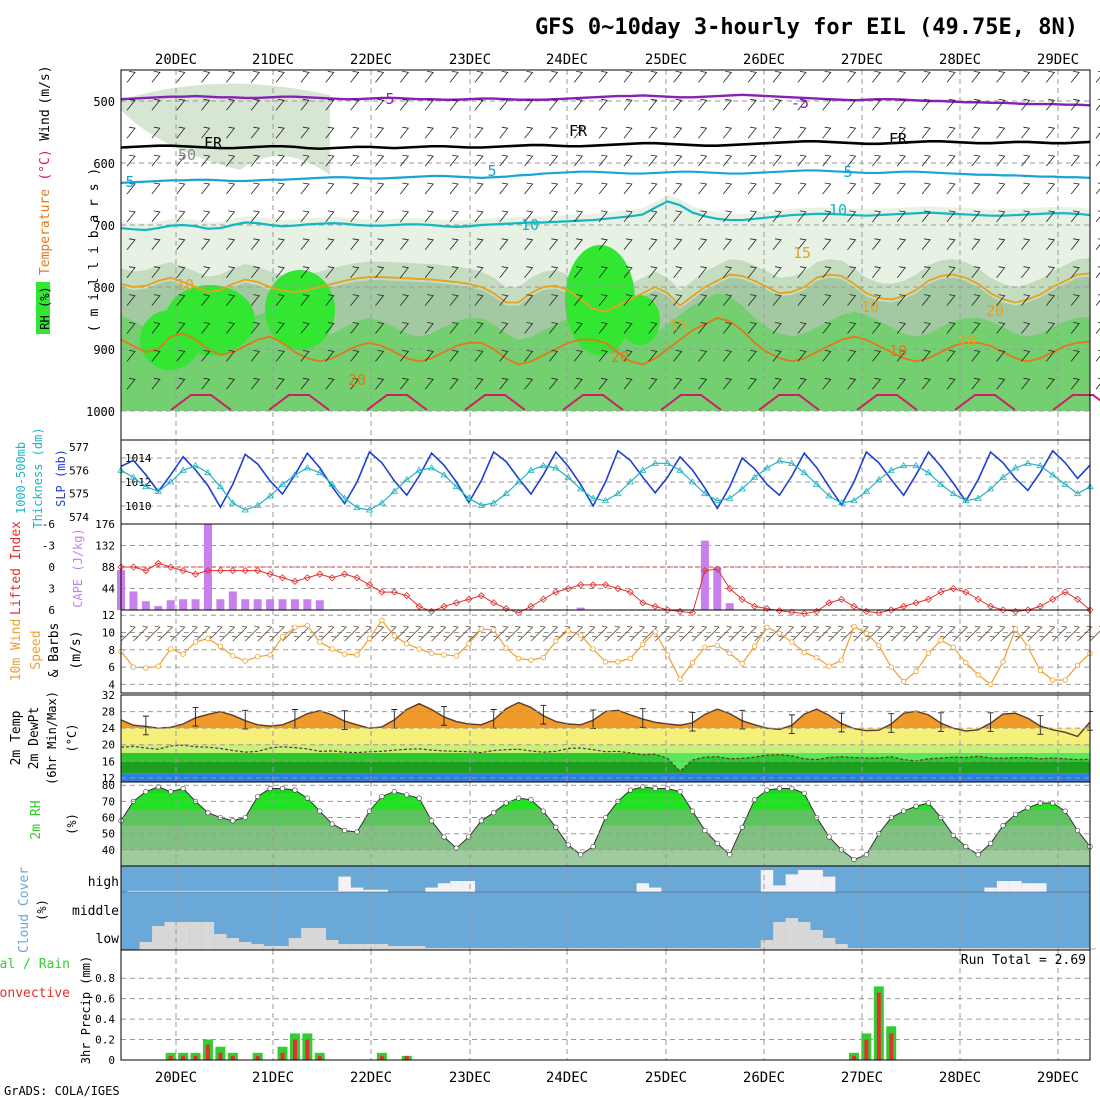 The width and height of the screenshot is (1100, 1100). What do you see at coordinates (105, 999) in the screenshot?
I see `precip-tick-label: 0.6` at bounding box center [105, 999].